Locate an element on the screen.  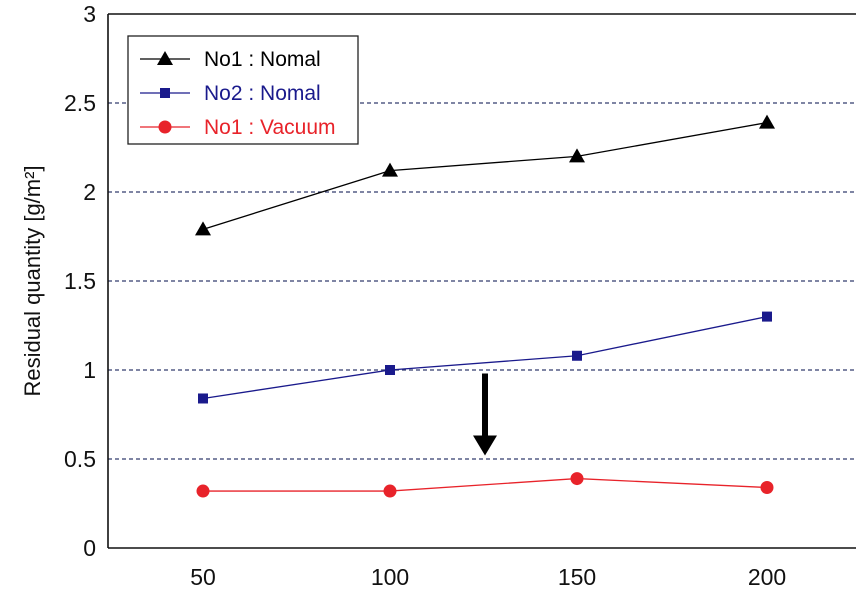
legend-label: No1 : Nomal is located at coordinates (262, 59).